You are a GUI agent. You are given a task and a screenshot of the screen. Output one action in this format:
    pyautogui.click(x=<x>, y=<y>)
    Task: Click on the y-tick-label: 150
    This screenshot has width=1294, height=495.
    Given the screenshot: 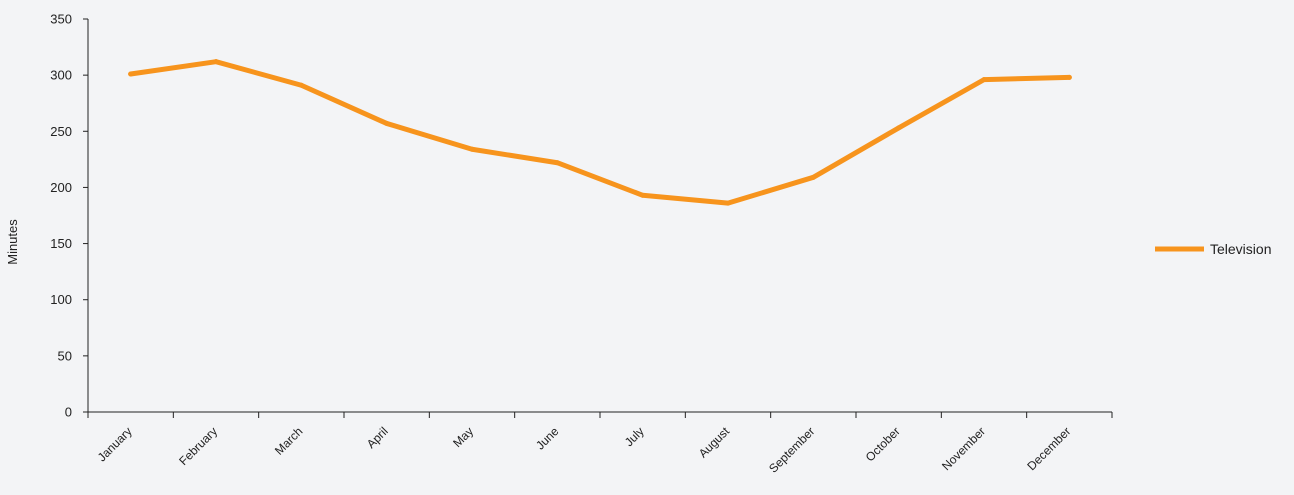 What is the action you would take?
    pyautogui.click(x=61, y=243)
    